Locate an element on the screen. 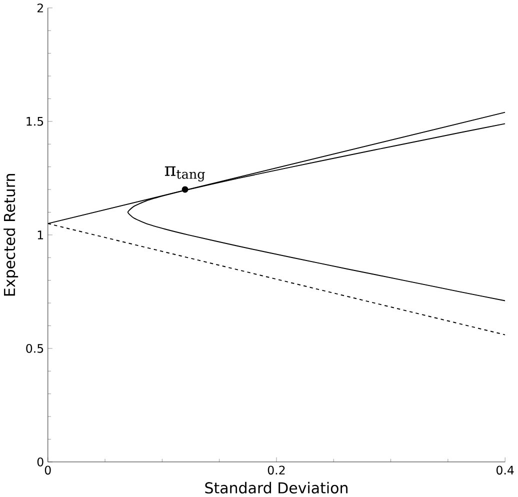 The image size is (518, 497). x-tick-label: 0 is located at coordinates (47, 470).